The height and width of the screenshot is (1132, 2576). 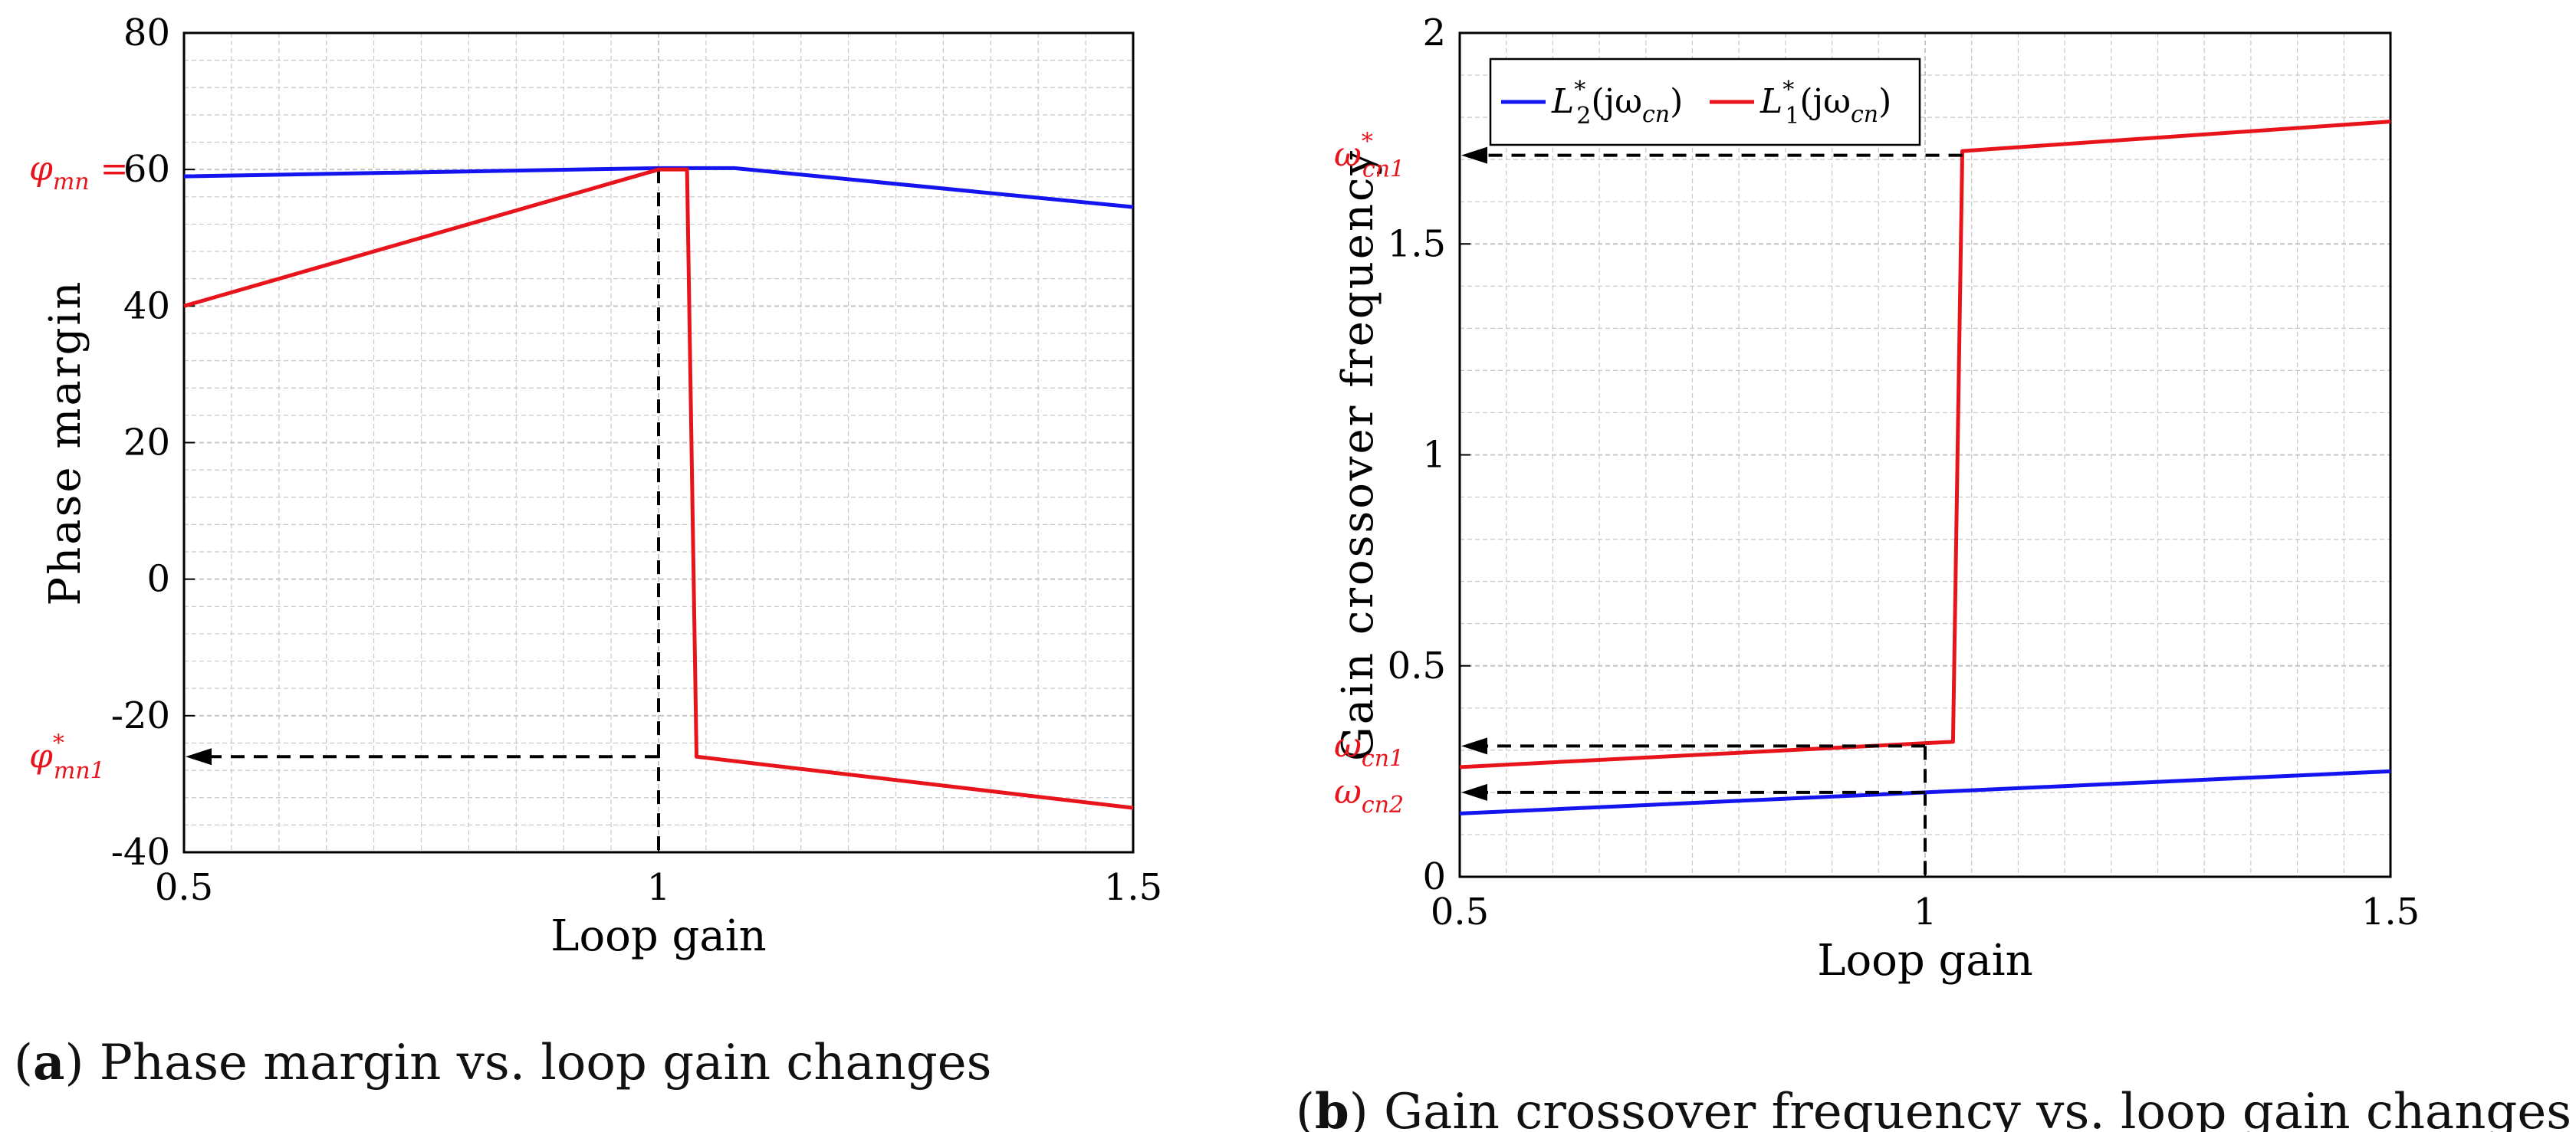 I want to click on legend-label: L* 1(jωcn), so click(x=1825, y=103).